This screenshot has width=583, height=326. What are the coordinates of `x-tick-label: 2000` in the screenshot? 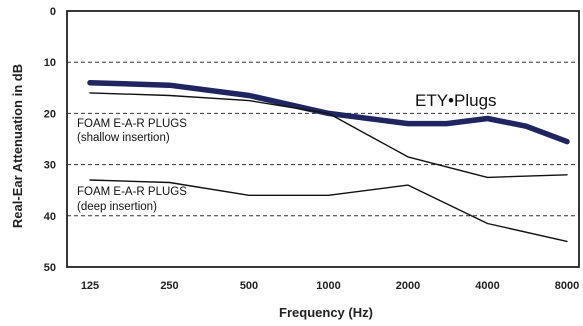 It's located at (408, 286).